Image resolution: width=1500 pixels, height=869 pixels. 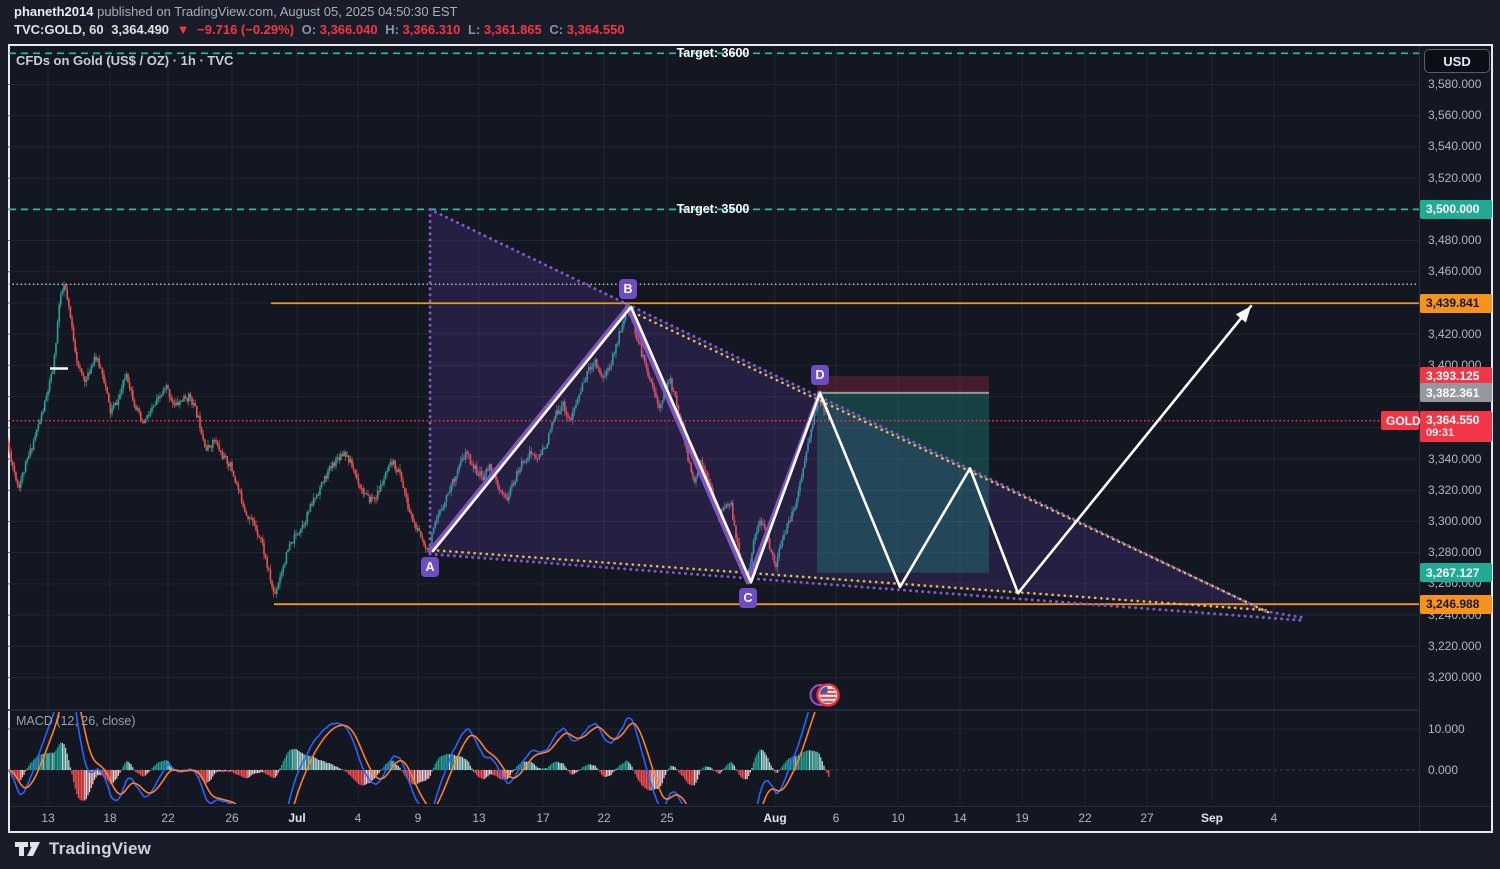 I want to click on time-tick: 26, so click(x=232, y=818).